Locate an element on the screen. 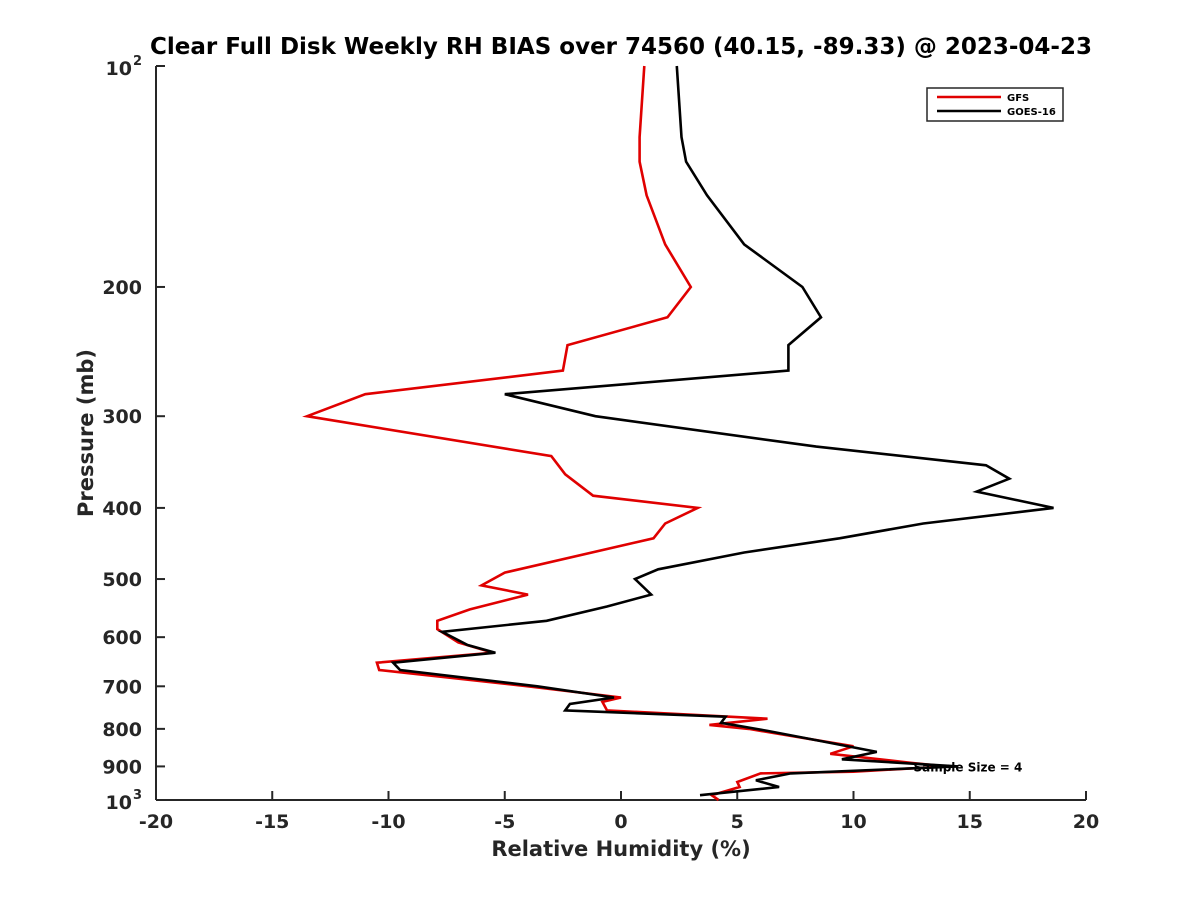 This screenshot has width=1200, height=905. legend-box is located at coordinates (995, 104).